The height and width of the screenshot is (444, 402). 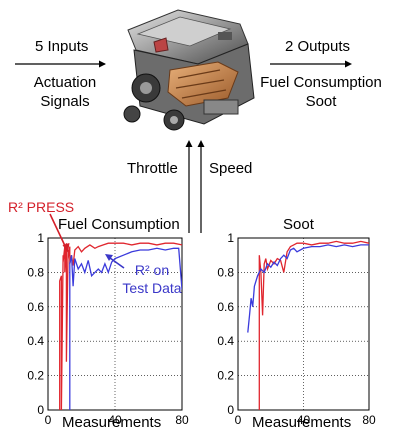 I want to click on soot-test-data-line, so click(x=308, y=288).